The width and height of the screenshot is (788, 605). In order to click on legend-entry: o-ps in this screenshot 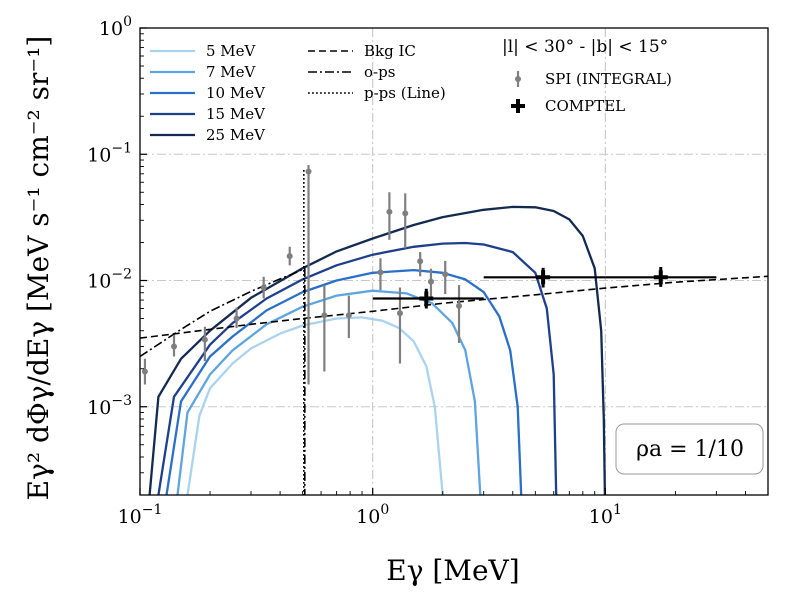, I will do `click(351, 72)`.